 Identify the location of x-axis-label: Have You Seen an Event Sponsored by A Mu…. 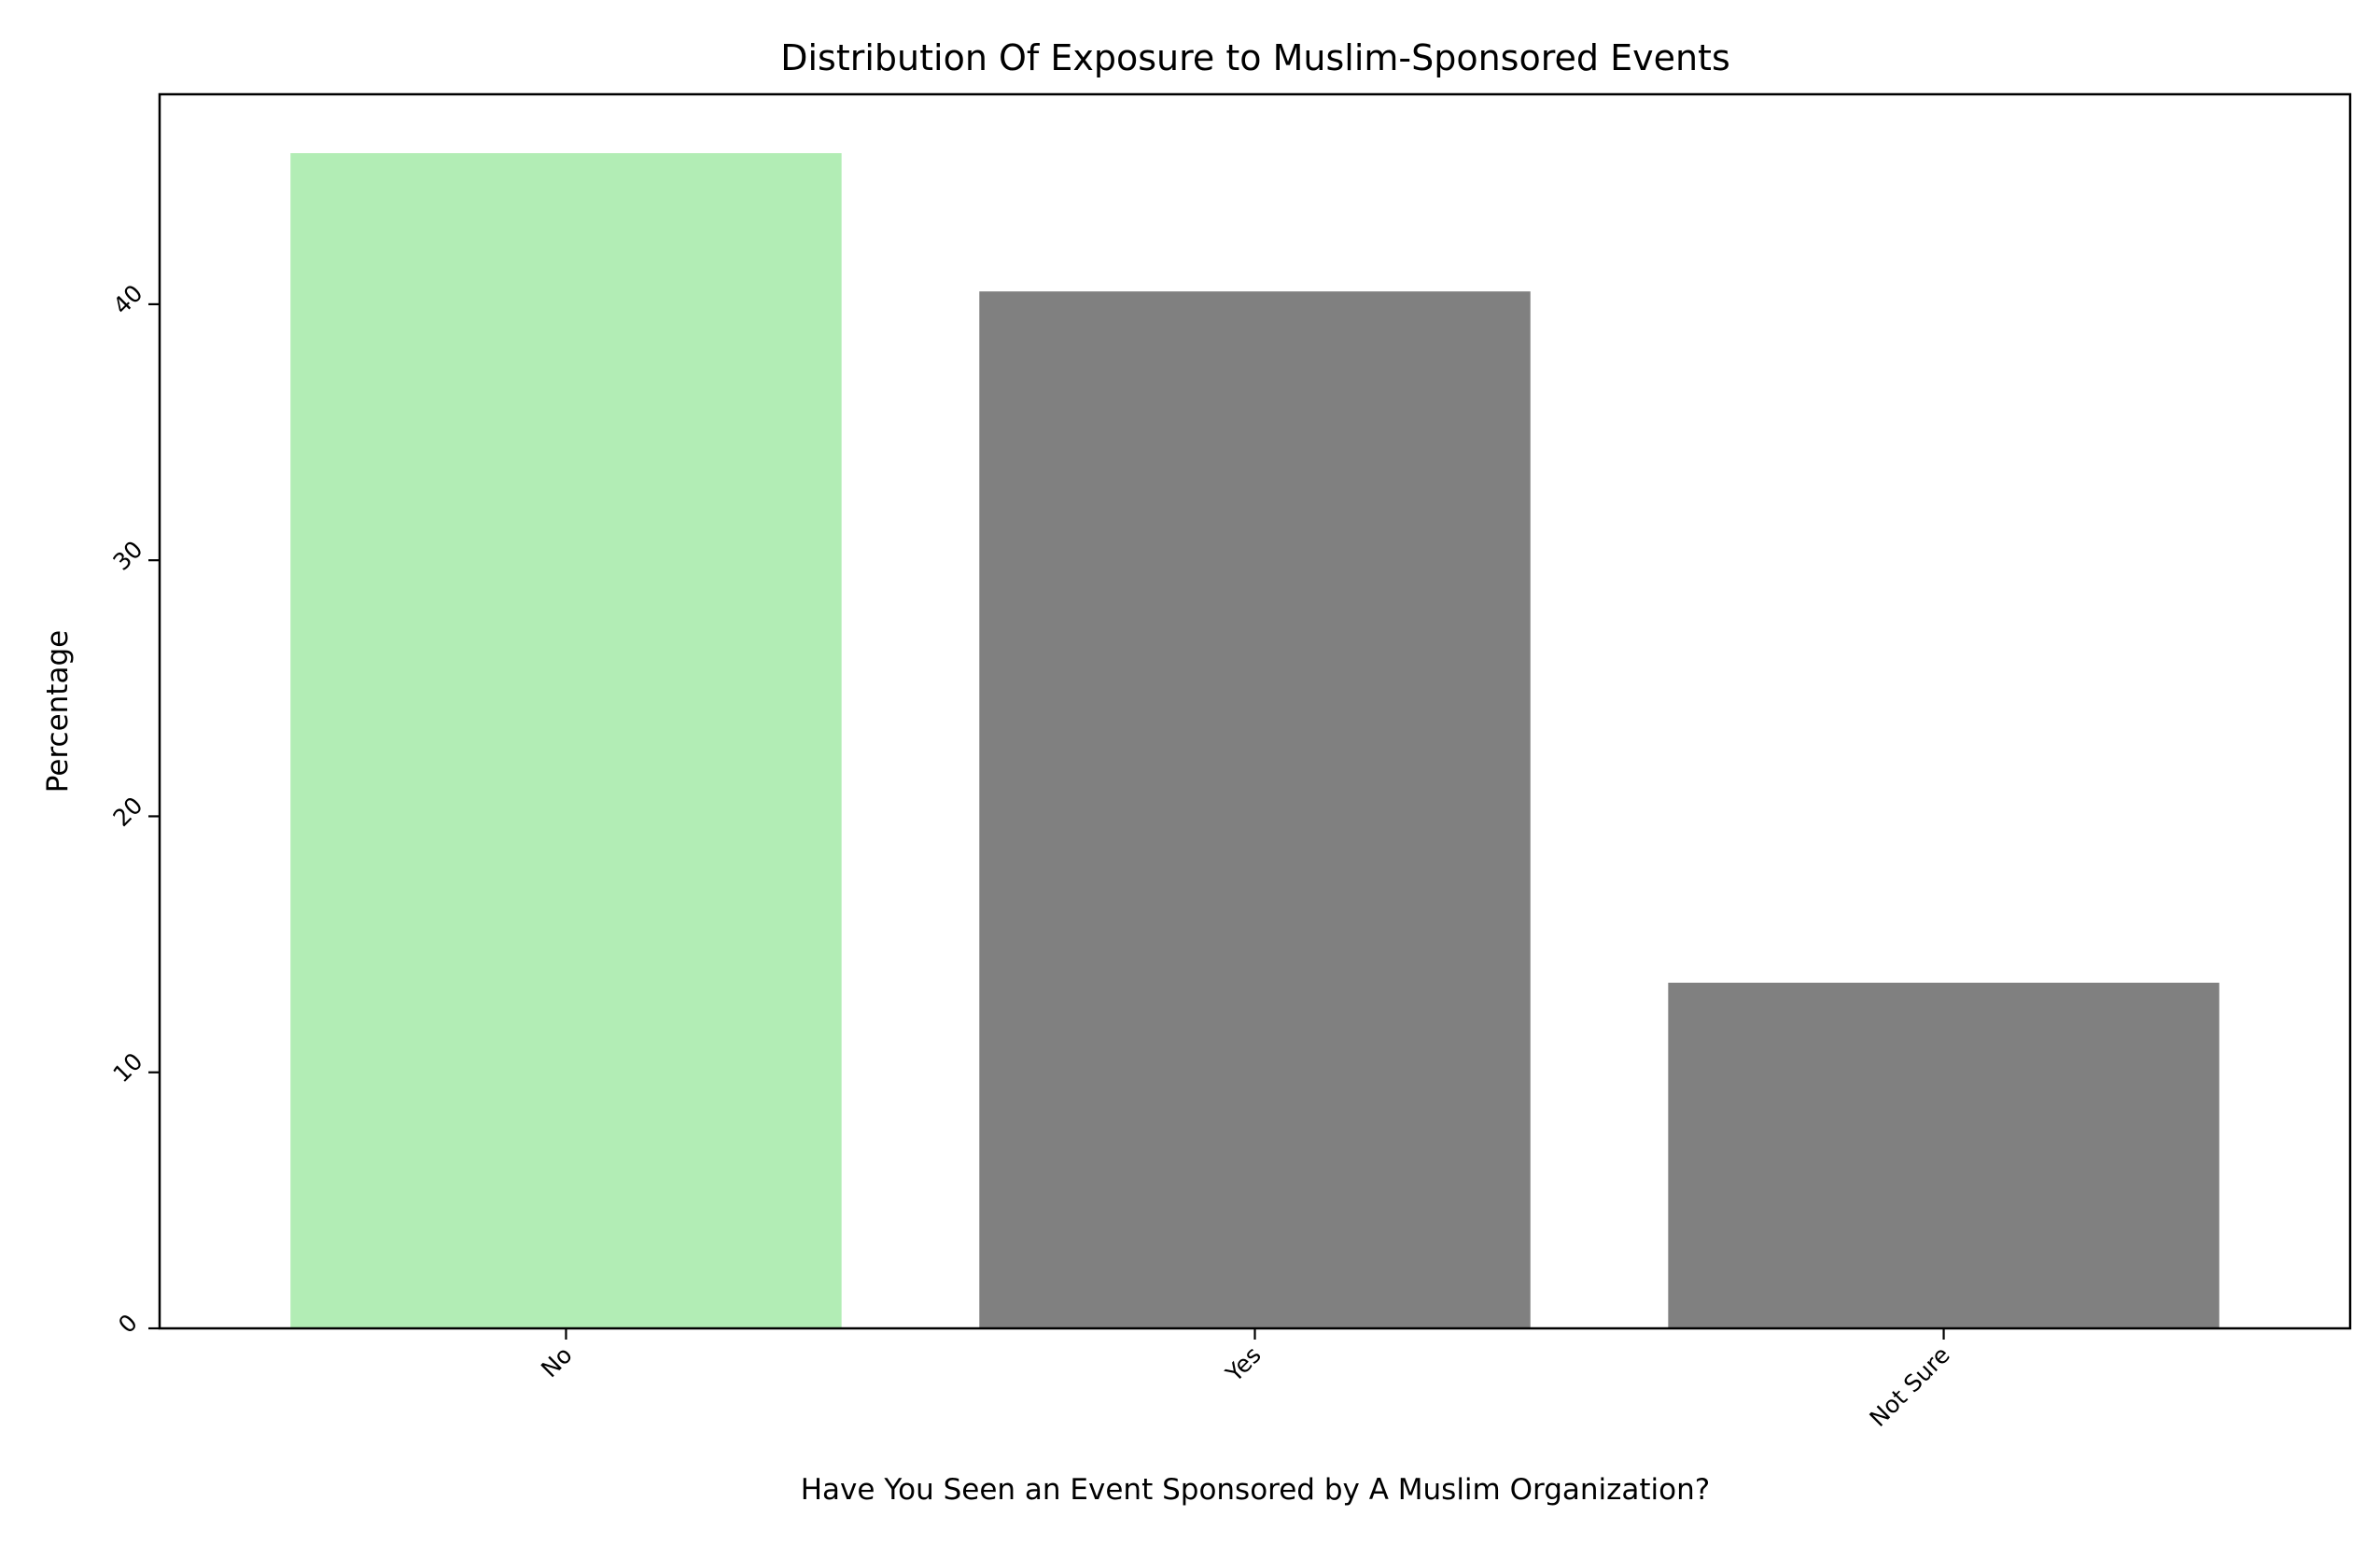
(1256, 1490).